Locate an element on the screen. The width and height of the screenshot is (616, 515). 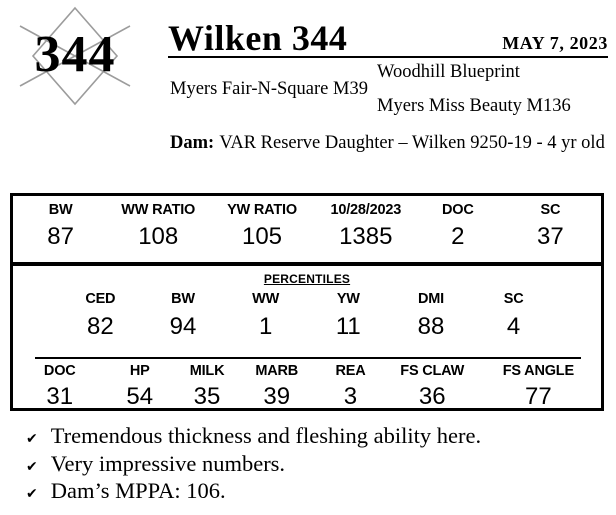
dam-label: Dam: is located at coordinates (192, 143).